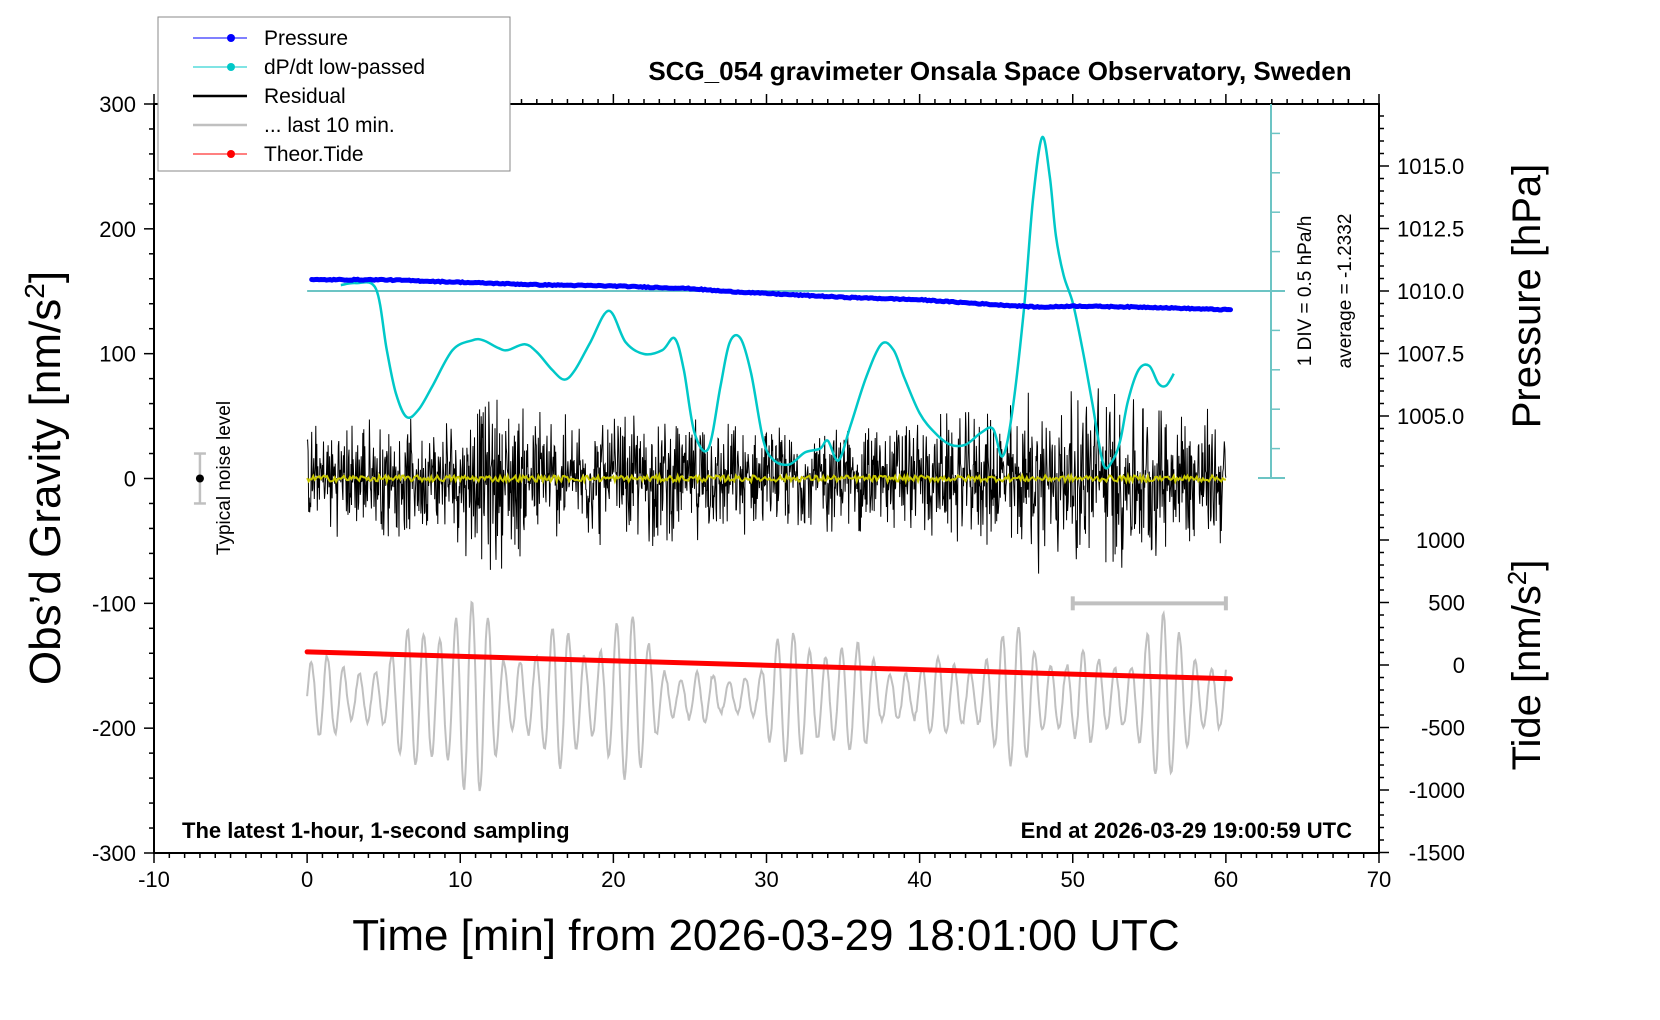 This screenshot has width=1660, height=1020. Describe the element at coordinates (1437, 790) in the screenshot. I see `y-tick-label-tide: -1000` at that location.